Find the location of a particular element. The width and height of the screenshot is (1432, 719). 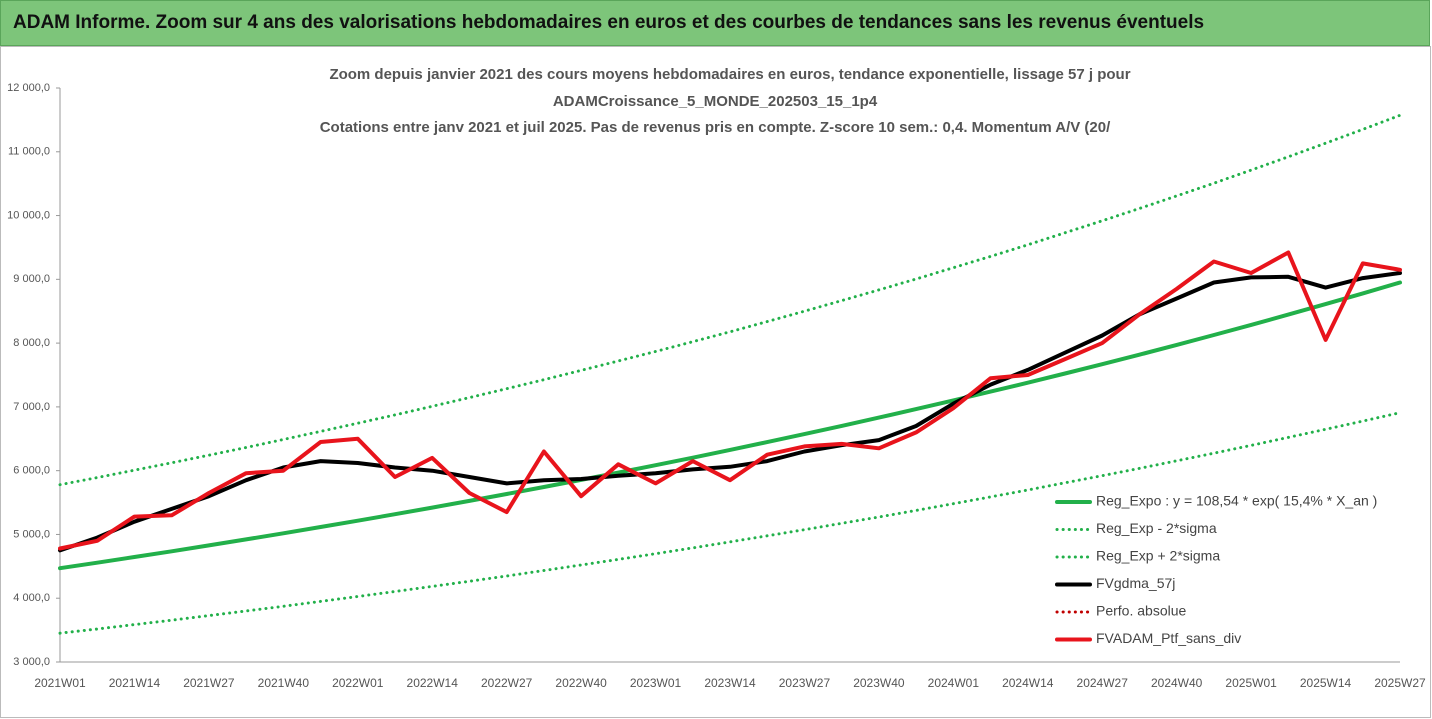

legend-label: Reg_Exp - 2*sigma is located at coordinates (1156, 528).